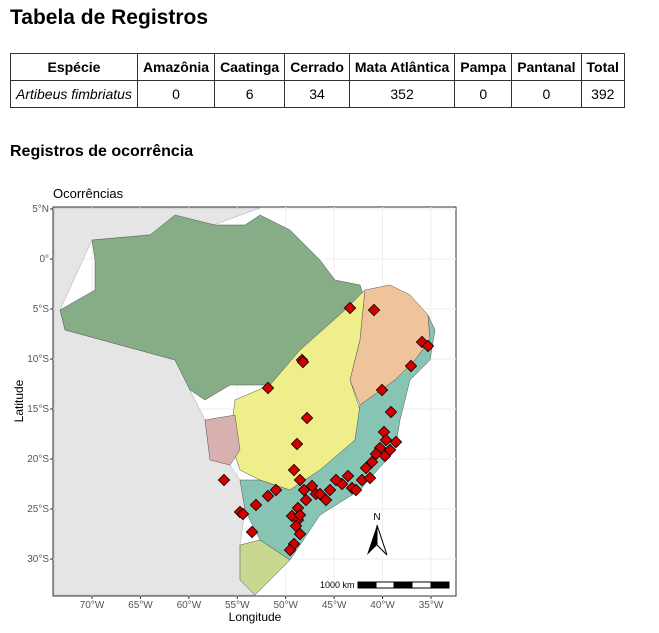  What do you see at coordinates (377, 534) in the screenshot?
I see `north-arrow: N` at bounding box center [377, 534].